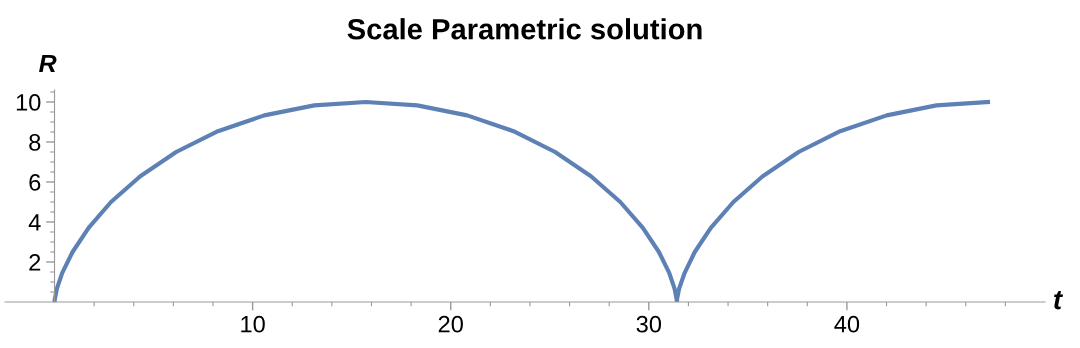 The width and height of the screenshot is (1080, 348). Describe the element at coordinates (28, 102) in the screenshot. I see `y-tick-label: 10` at that location.